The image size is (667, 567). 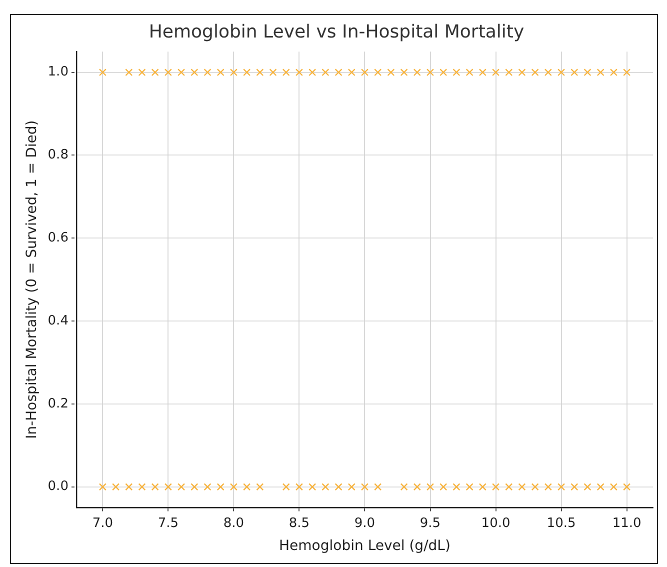 What do you see at coordinates (32, 279) in the screenshot?
I see `y-axis-title: In-Hospital Mortality (0 = Survived, 1 = Died)` at bounding box center [32, 279].